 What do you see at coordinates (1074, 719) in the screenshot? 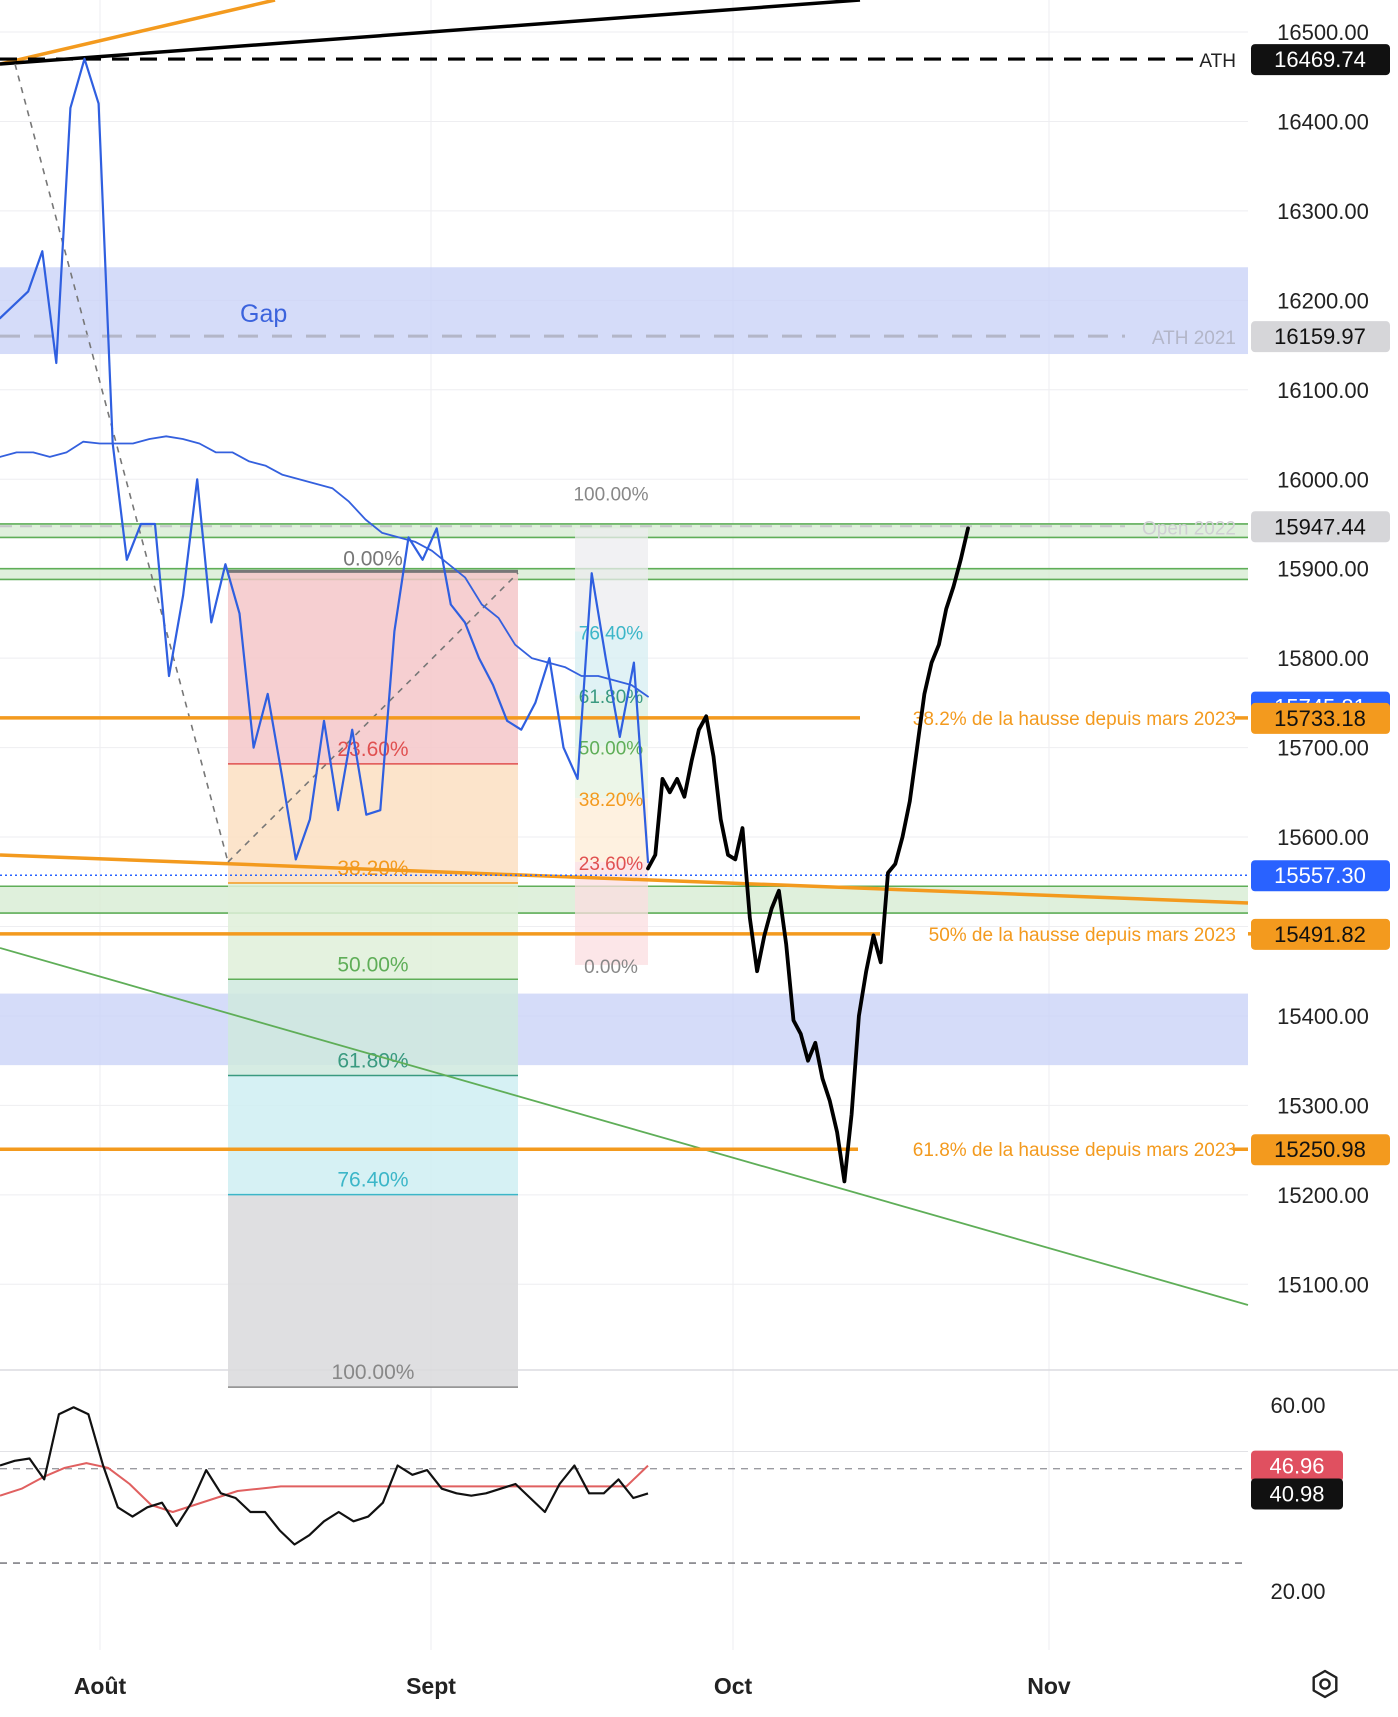
I see `fib-extension-label: 38.2% de la hausse depuis mars 2023` at bounding box center [1074, 719].